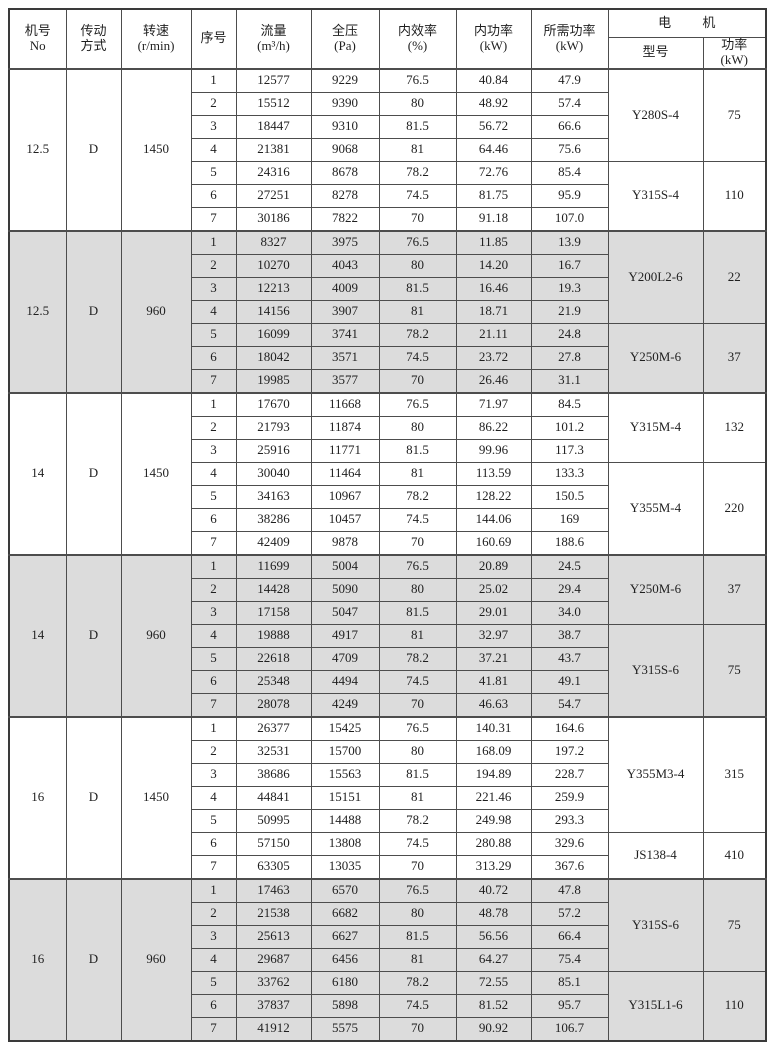 The width and height of the screenshot is (773, 1042). I want to click on cell-flow: 12577, so click(273, 80).